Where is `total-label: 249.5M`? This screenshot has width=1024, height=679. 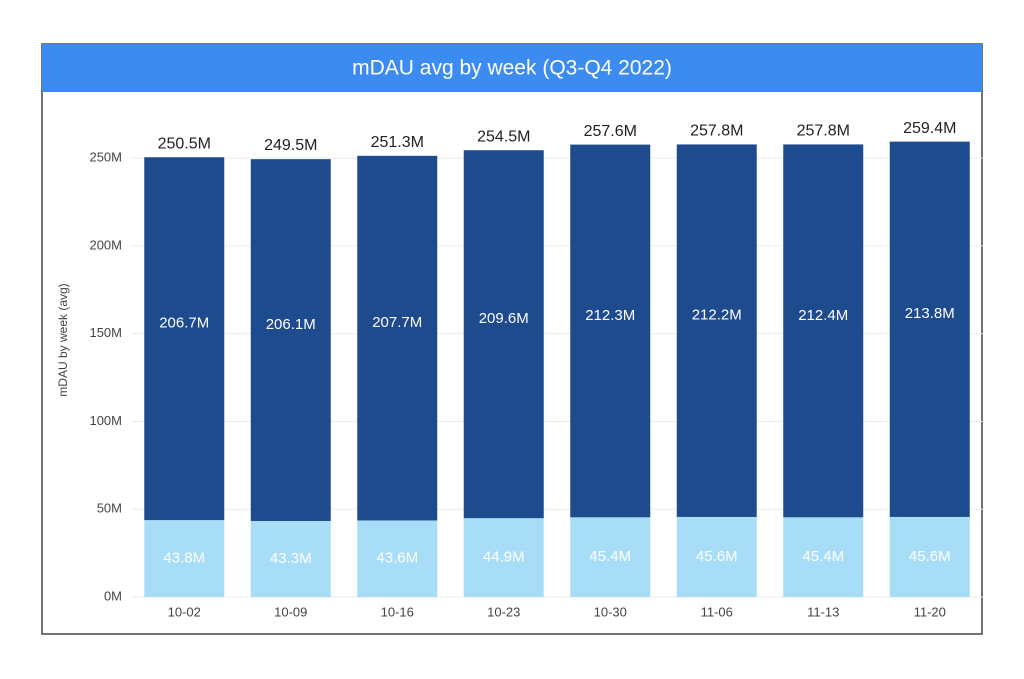 total-label: 249.5M is located at coordinates (290, 145).